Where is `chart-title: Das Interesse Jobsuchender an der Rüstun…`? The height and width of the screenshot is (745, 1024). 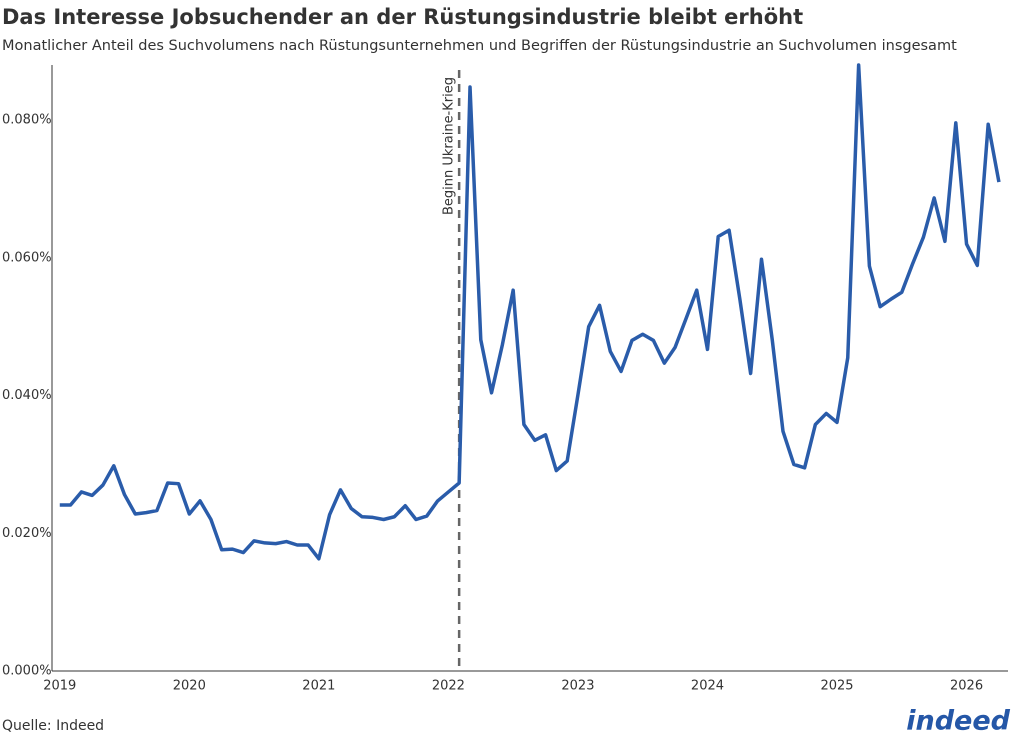
chart-title: Das Interesse Jobsuchender an der Rüstun… is located at coordinates (402, 17).